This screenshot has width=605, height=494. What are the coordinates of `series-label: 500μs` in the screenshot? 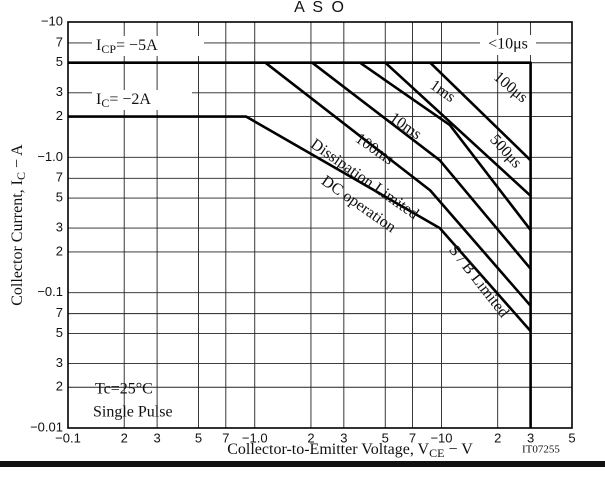 It's located at (505, 151).